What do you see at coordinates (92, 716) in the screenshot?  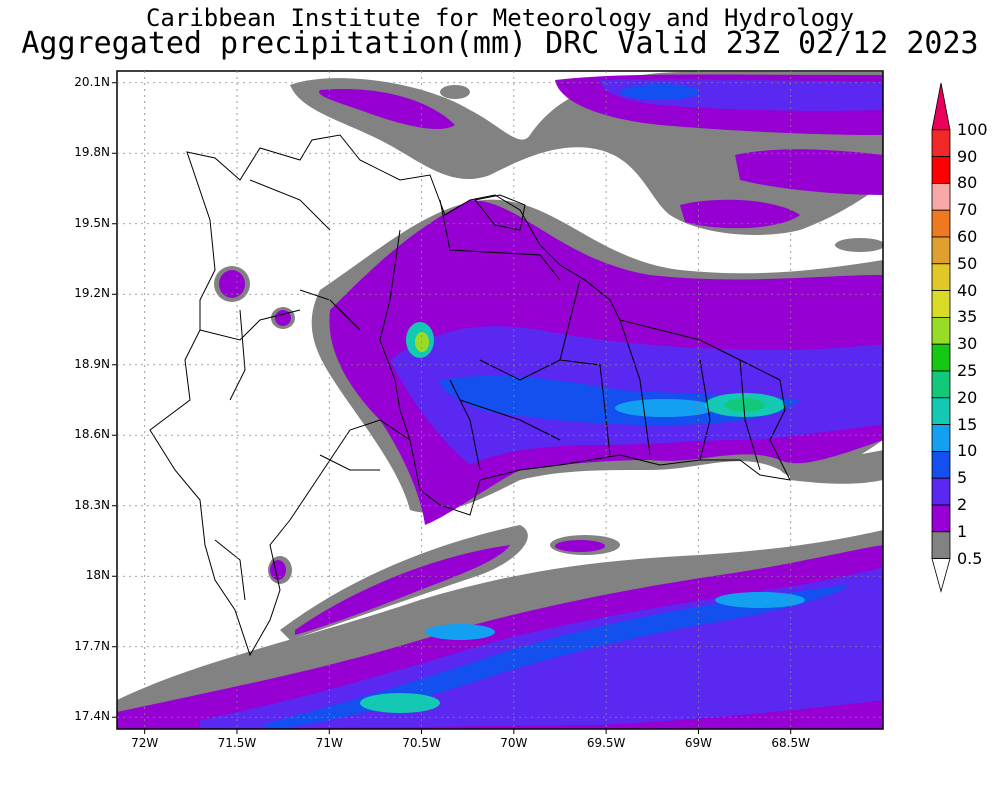 I see `lat-tick-label: 17.4N` at bounding box center [92, 716].